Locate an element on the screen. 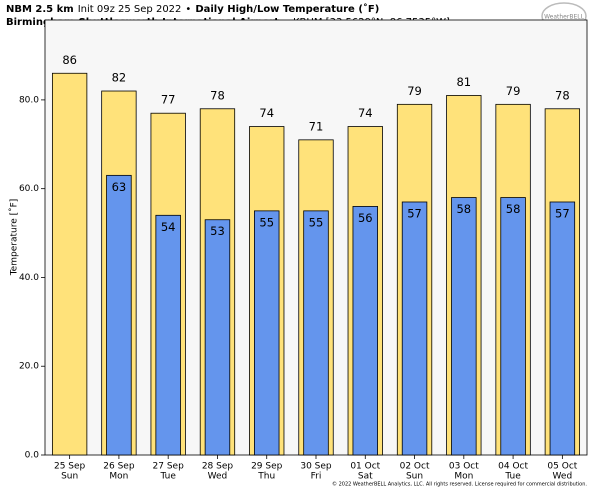 The width and height of the screenshot is (600, 493). y-axis-label: Temperature [˚F] is located at coordinates (14, 238).